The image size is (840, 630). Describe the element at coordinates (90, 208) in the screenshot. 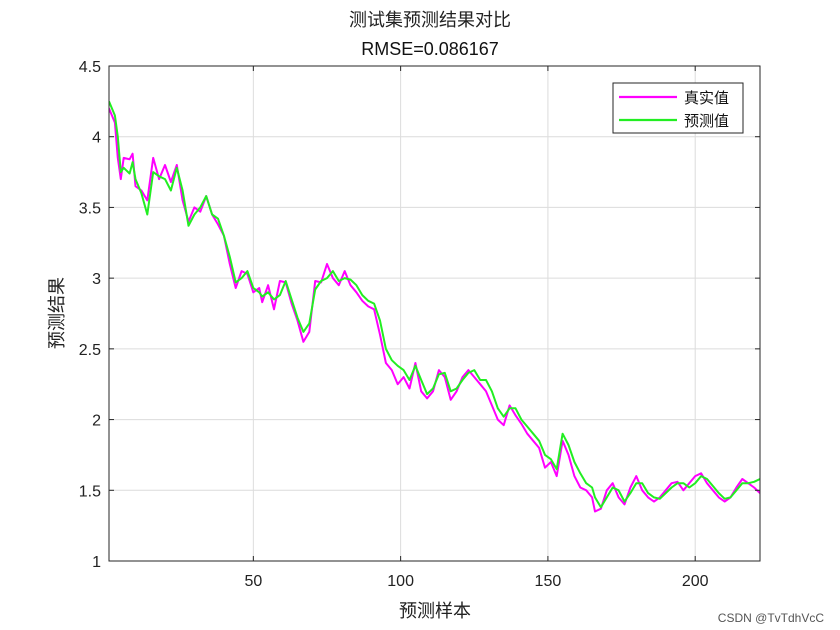

I see `y-tick-label: 3.5` at that location.